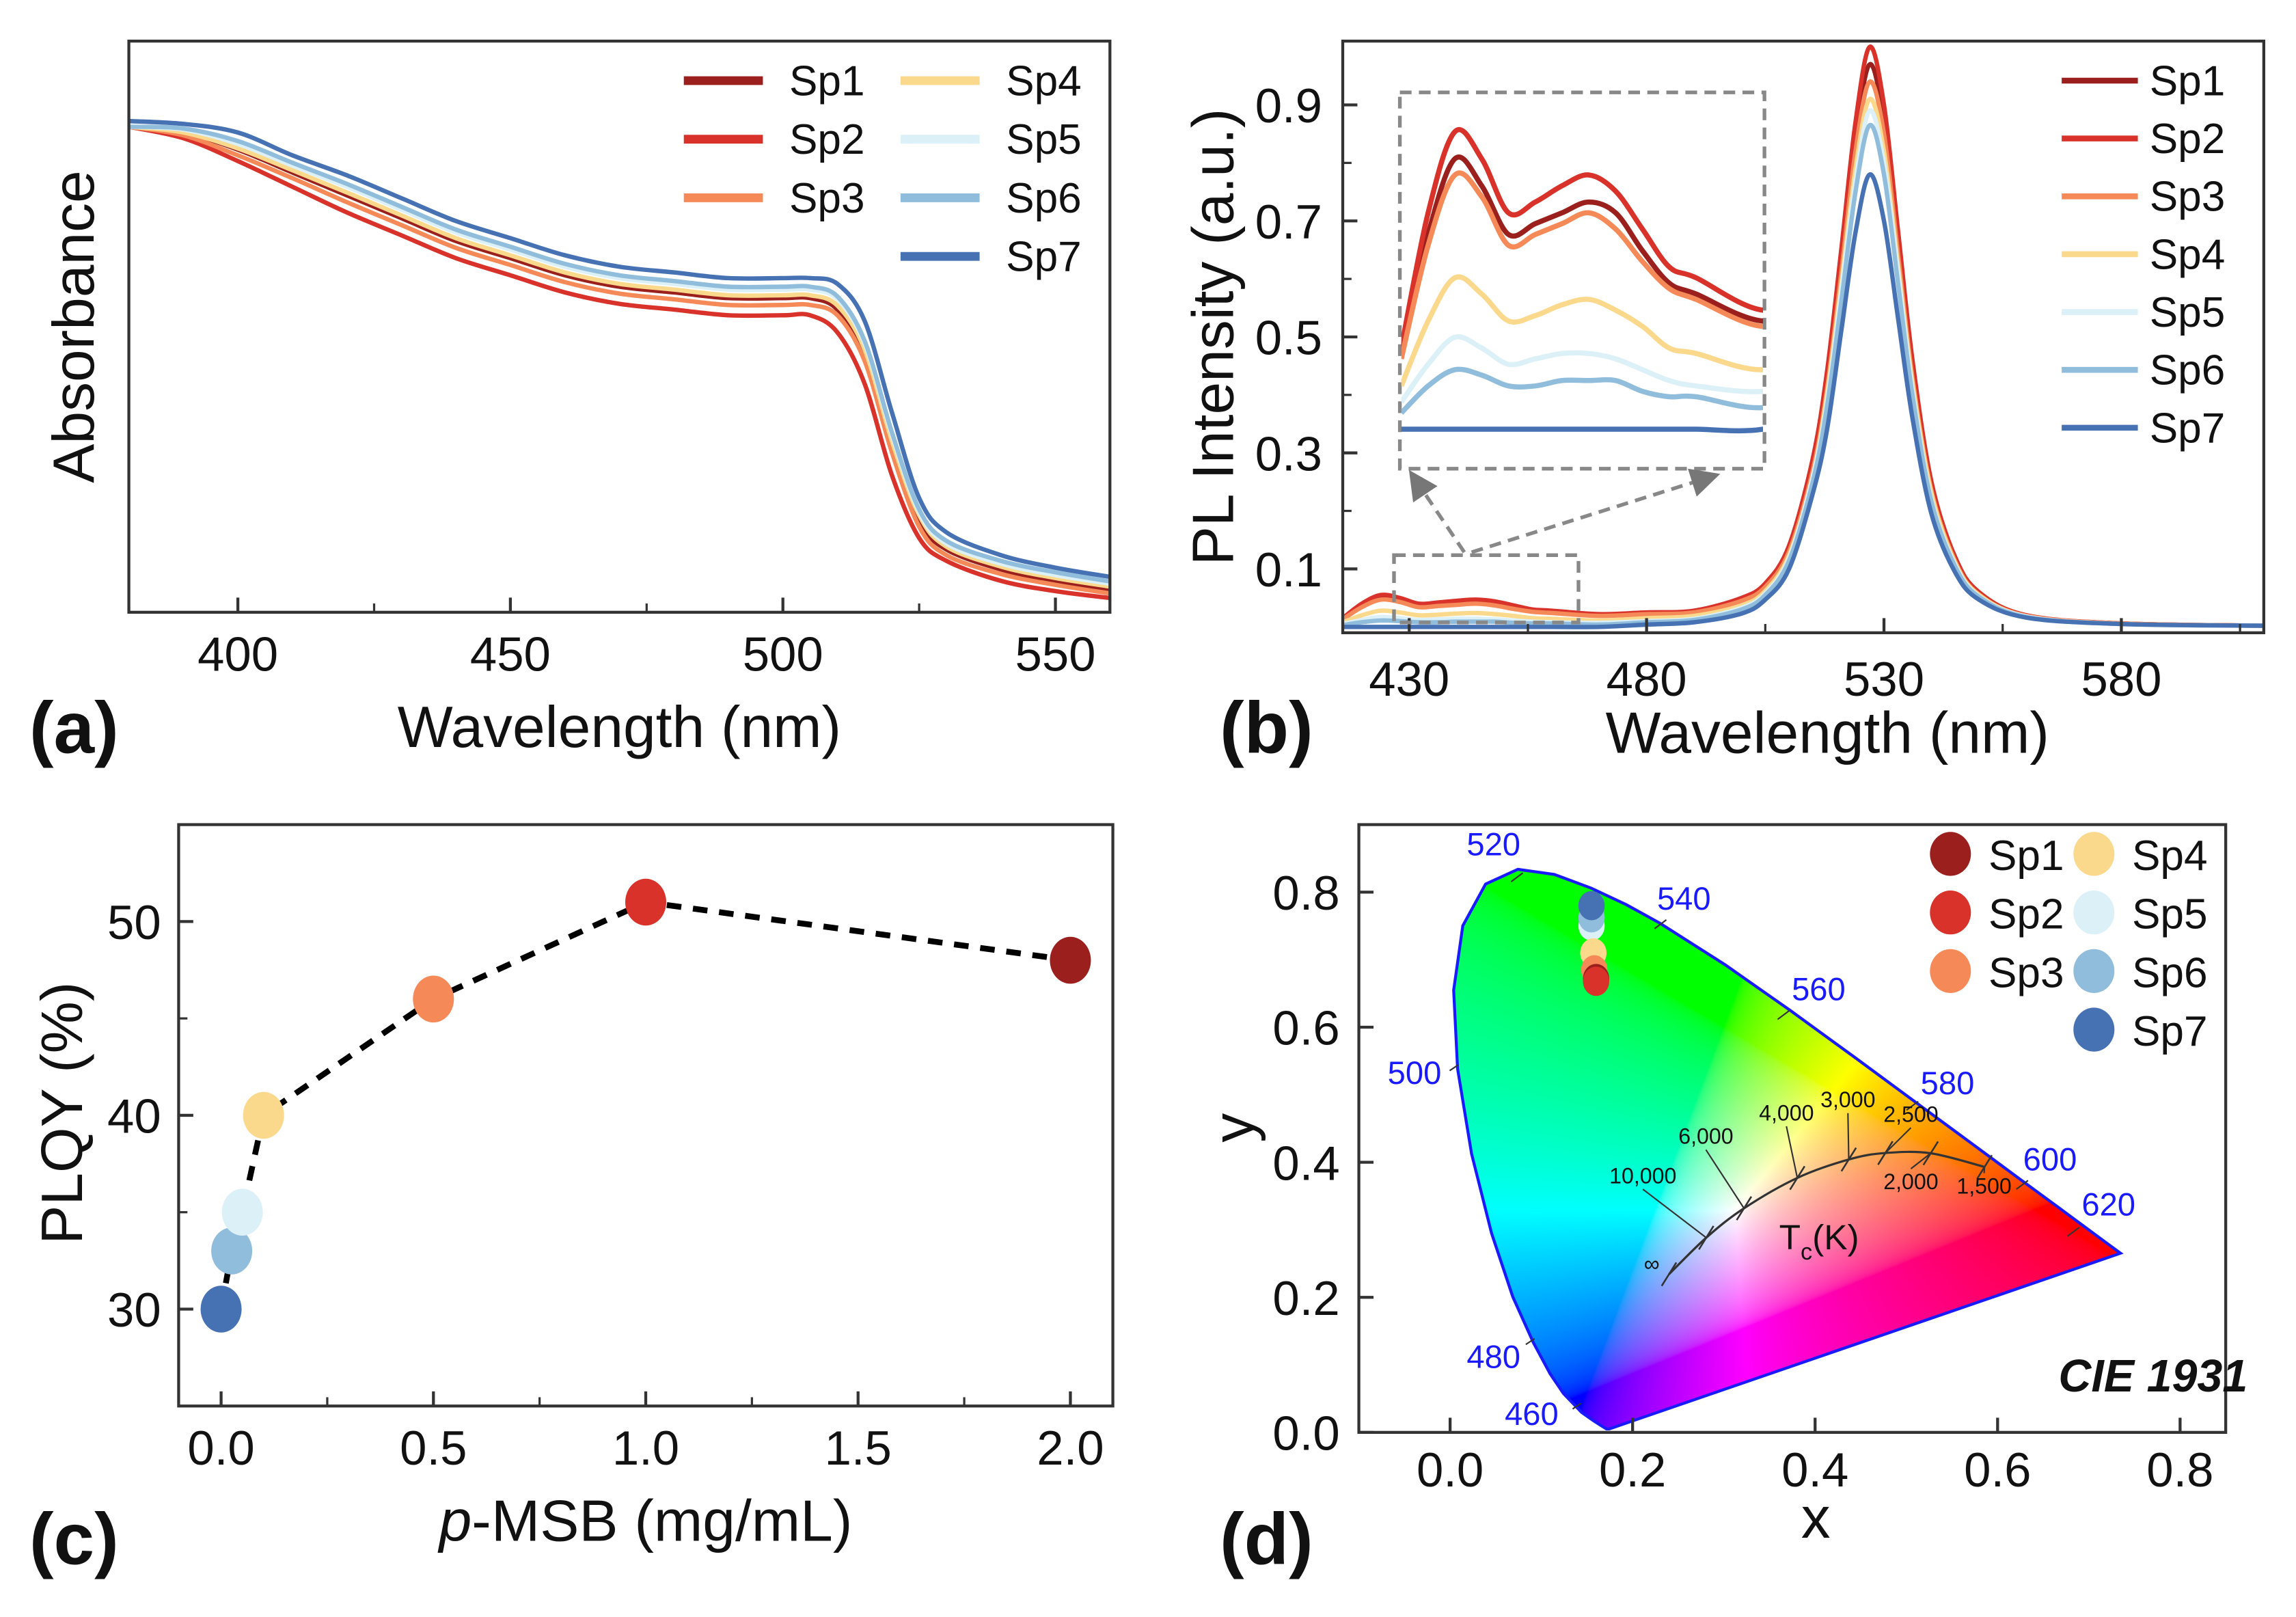 This screenshot has width=2296, height=1617. I want to click on x-tick-label: 580, so click(2121, 679).